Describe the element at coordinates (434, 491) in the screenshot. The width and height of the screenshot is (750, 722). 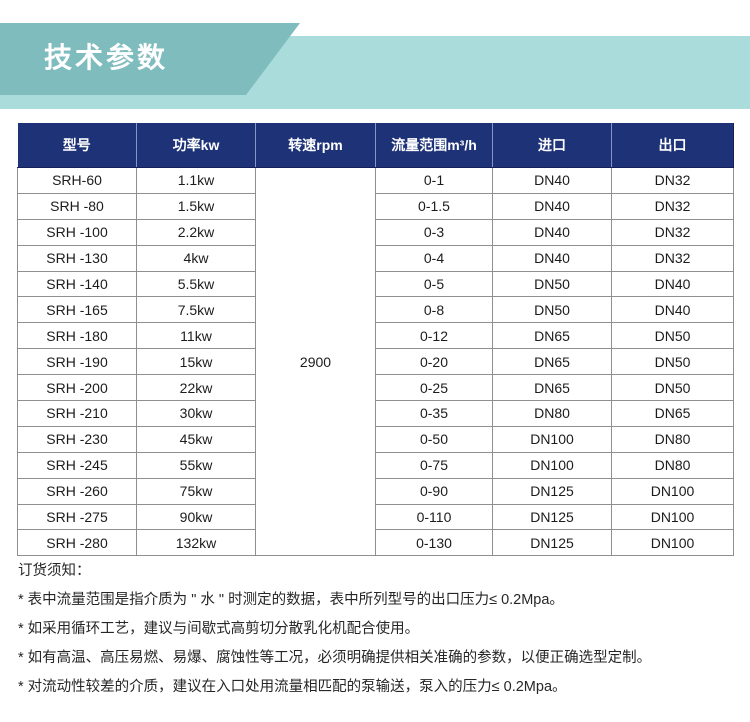
I see `cell-flow: 0-90` at that location.